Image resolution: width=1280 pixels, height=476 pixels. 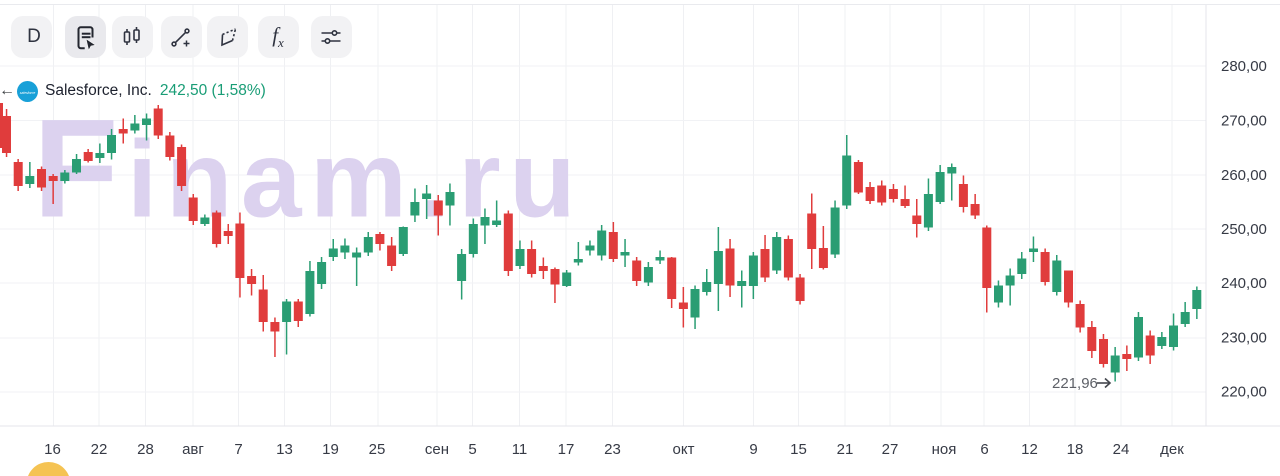 What do you see at coordinates (1244, 175) in the screenshot?
I see `svg-text: 260,00` at bounding box center [1244, 175].